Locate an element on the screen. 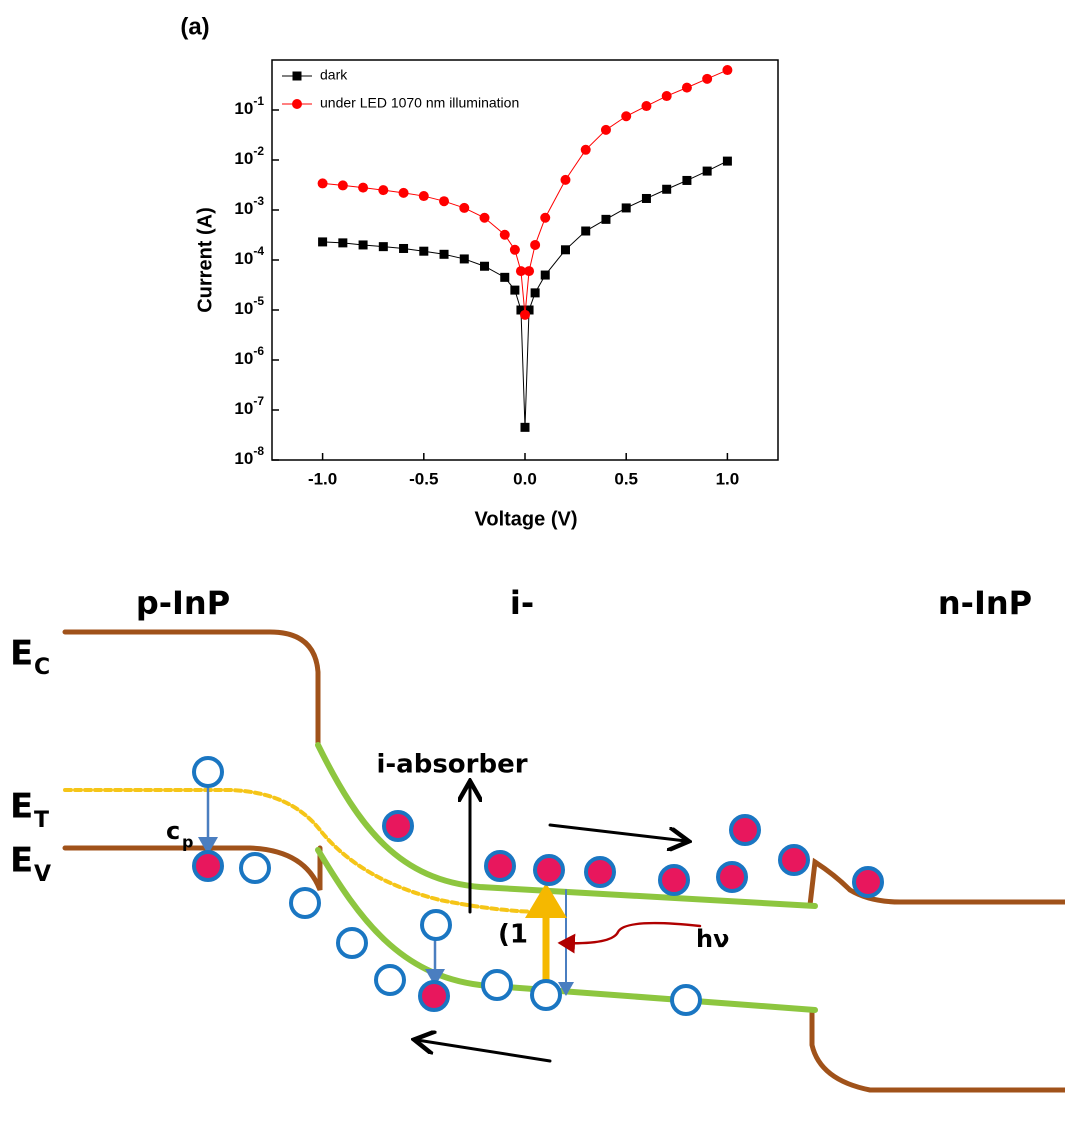 This screenshot has width=1065, height=1122. legend-label: under LED 1070 nm illumination is located at coordinates (419, 103).